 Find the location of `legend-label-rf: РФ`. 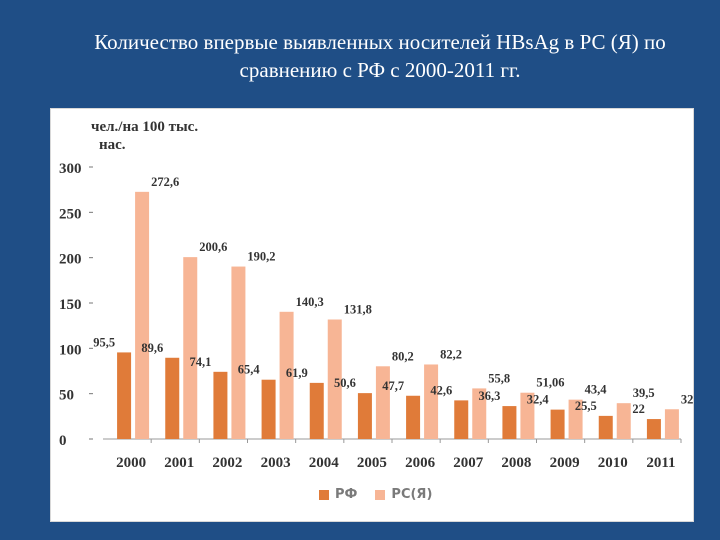

legend-label-rf: РФ is located at coordinates (346, 494).